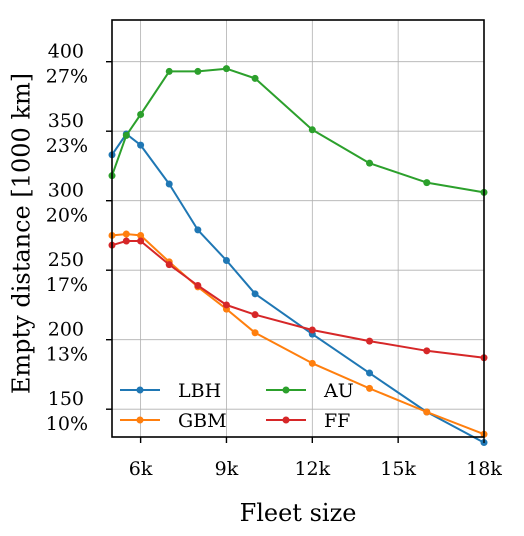  What do you see at coordinates (67, 424) in the screenshot?
I see `y-tick-pct-label-0: 10%` at bounding box center [67, 424].